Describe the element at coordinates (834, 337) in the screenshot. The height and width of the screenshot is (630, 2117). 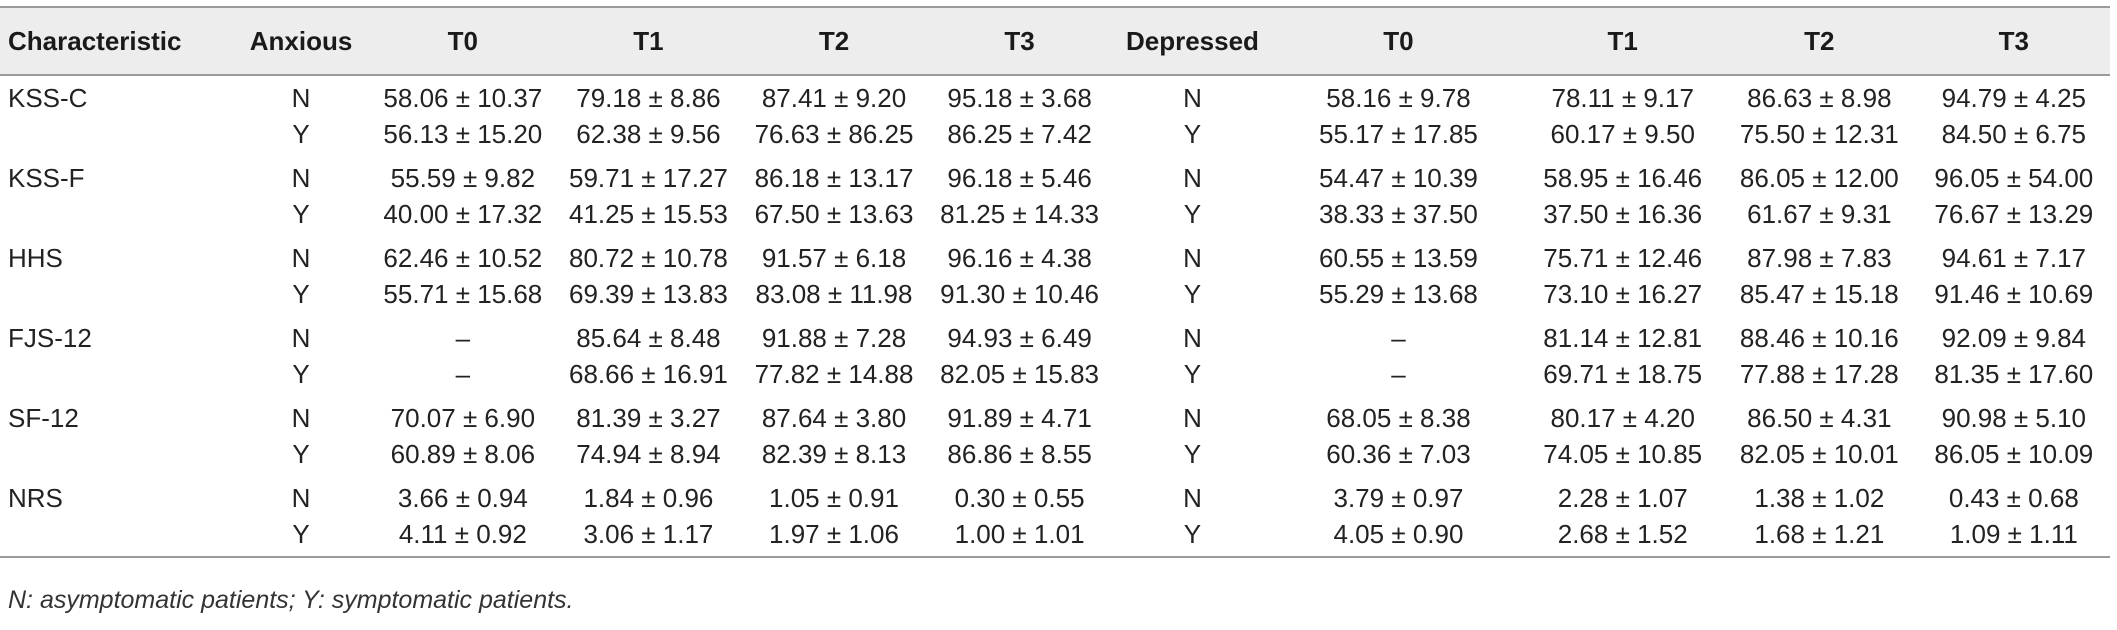
I see `cell-anxious-t2: 91.88 ± 7.28` at that location.